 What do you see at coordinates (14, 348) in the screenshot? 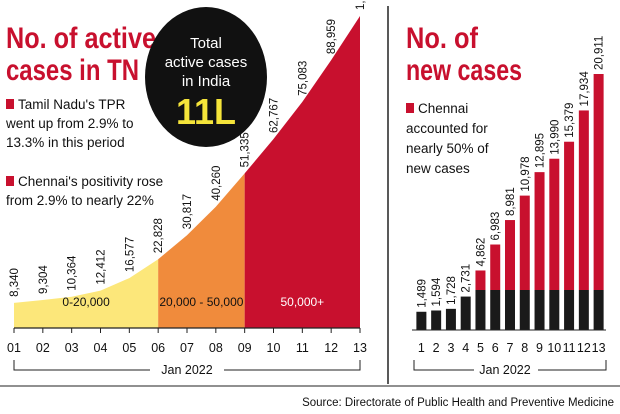
I see `area-x-tick-label: 01` at bounding box center [14, 348].